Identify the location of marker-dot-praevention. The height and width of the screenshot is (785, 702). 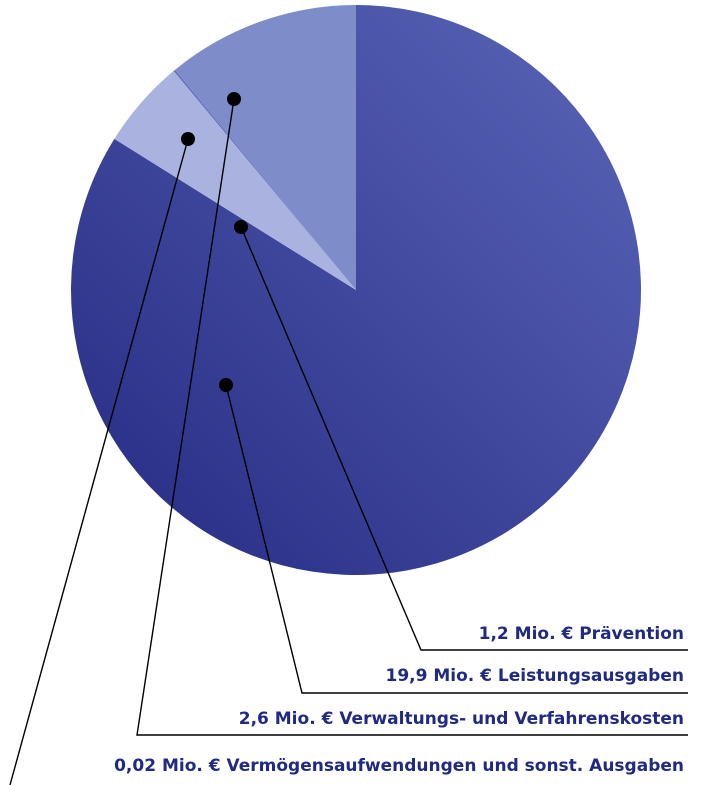
(241, 227).